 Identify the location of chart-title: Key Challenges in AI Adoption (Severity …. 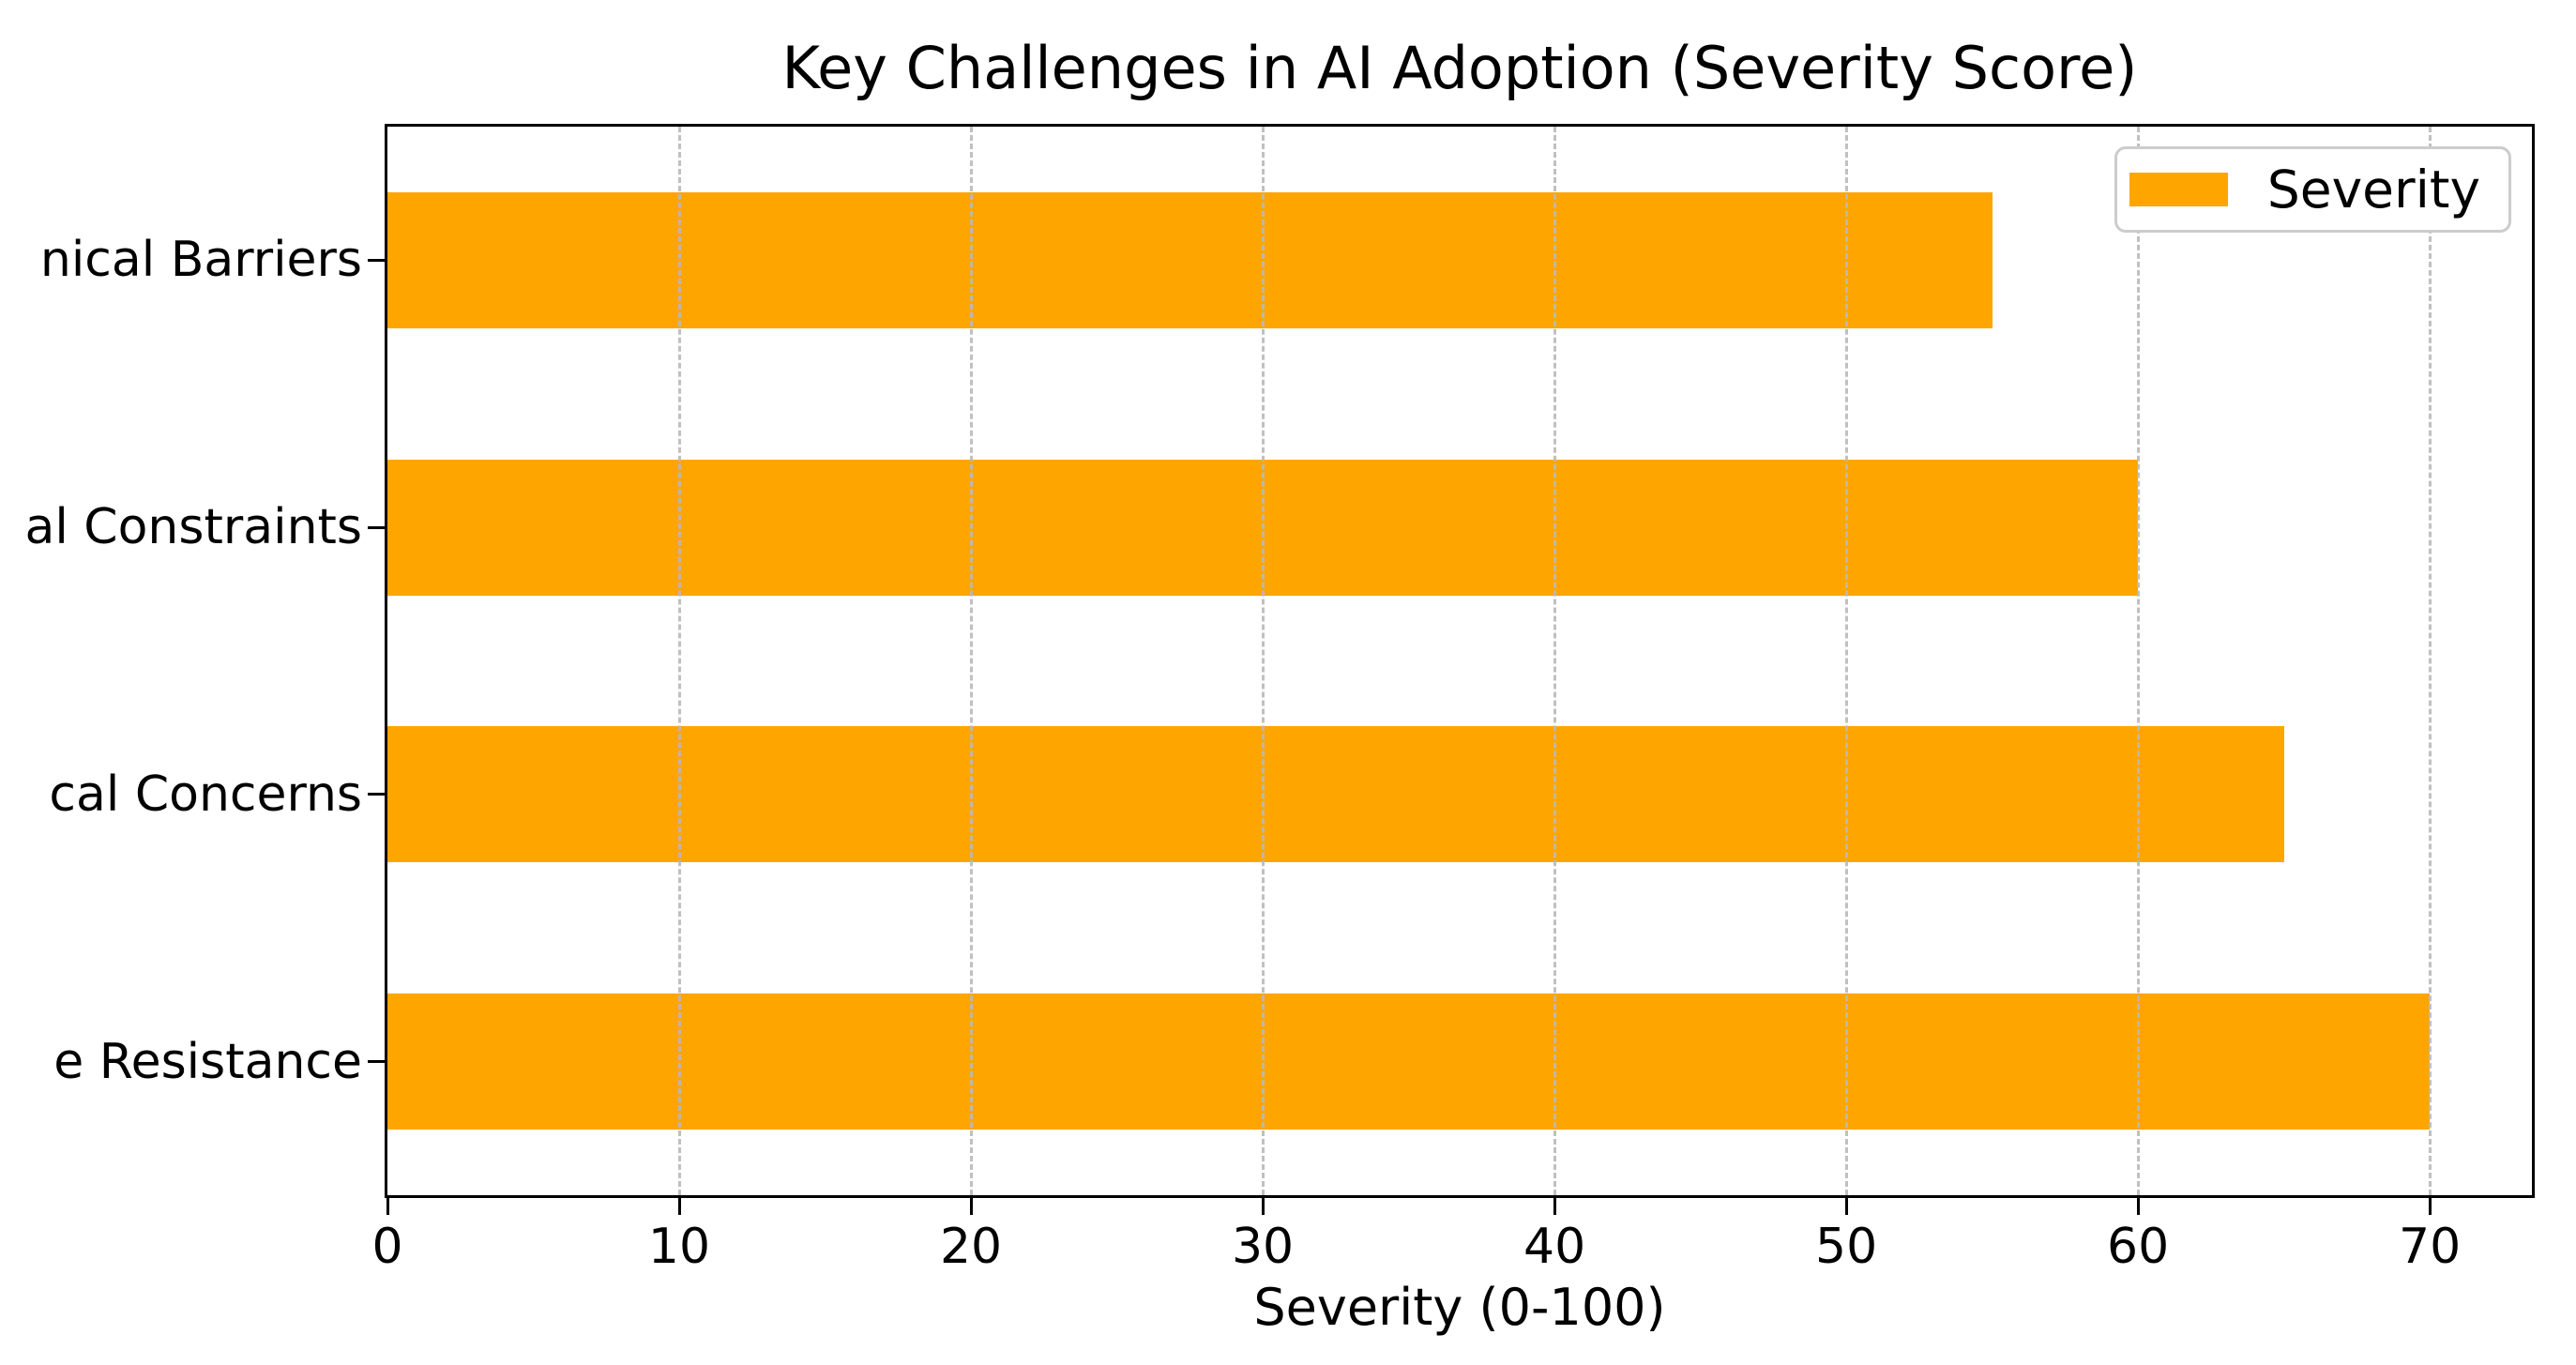
(1459, 68).